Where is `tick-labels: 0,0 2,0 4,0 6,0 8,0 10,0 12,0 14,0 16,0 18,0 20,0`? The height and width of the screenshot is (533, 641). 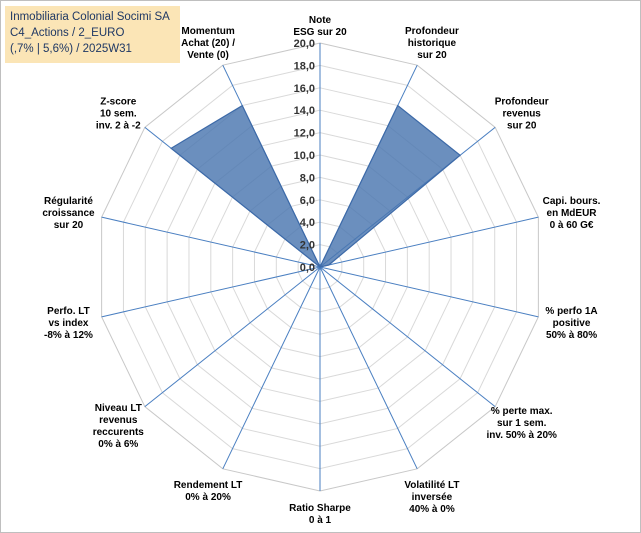
tick-labels: 0,0 2,0 4,0 6,0 8,0 10,0 12,0 14,0 16,0 18,0 20,0 is located at coordinates (304, 156).